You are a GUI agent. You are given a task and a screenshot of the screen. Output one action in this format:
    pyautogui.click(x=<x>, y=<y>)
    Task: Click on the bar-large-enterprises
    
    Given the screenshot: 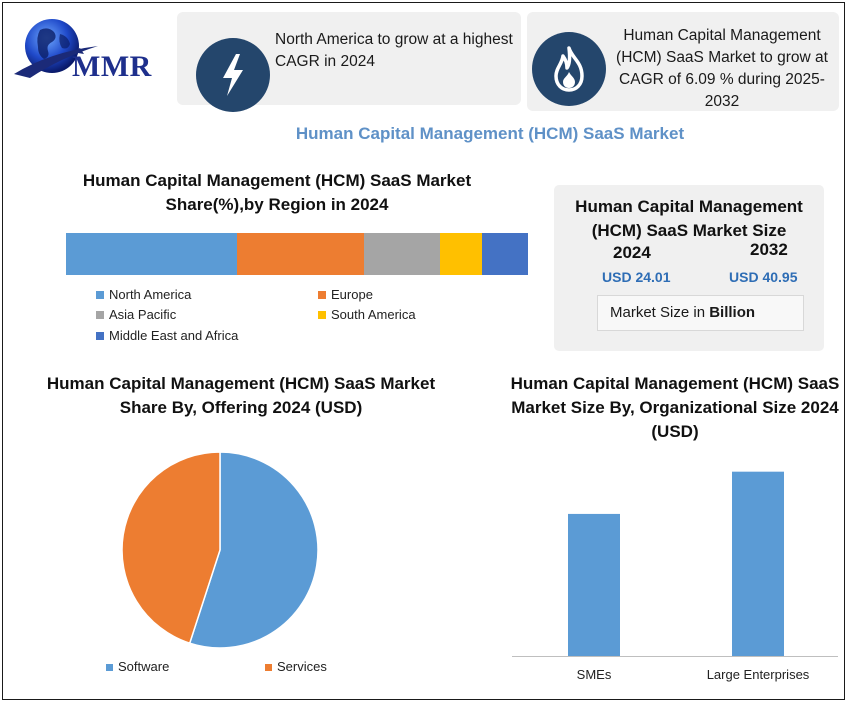 What is the action you would take?
    pyautogui.click(x=758, y=563)
    